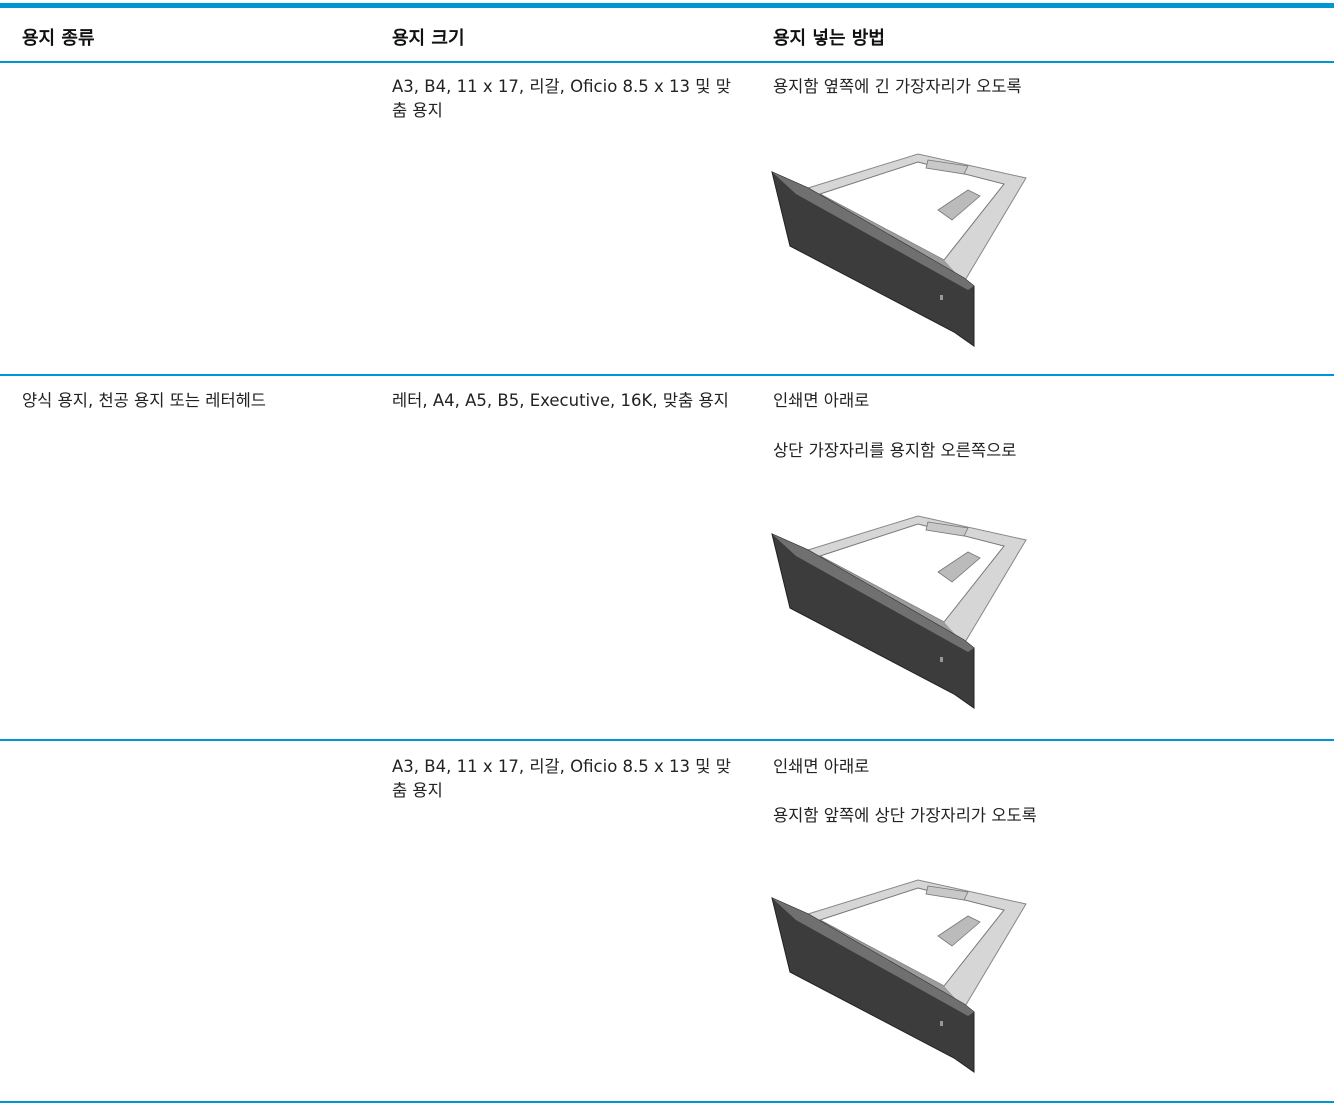 This screenshot has height=1106, width=1334. Describe the element at coordinates (905, 815) in the screenshot. I see `instruction: 용지함 앞쪽에 상단 가장자리가 오도록` at that location.